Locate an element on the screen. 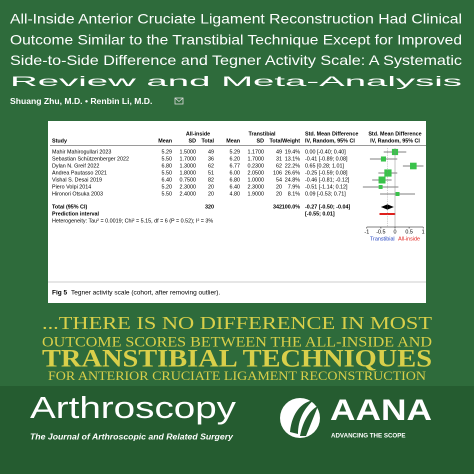 The width and height of the screenshot is (474, 474). table-cell: 54 is located at coordinates (279, 180).